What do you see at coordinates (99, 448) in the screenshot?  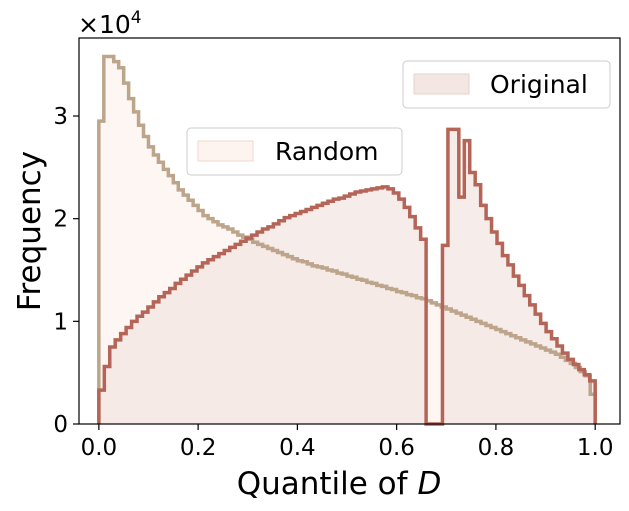 I see `x-tick-label: 0.0` at bounding box center [99, 448].